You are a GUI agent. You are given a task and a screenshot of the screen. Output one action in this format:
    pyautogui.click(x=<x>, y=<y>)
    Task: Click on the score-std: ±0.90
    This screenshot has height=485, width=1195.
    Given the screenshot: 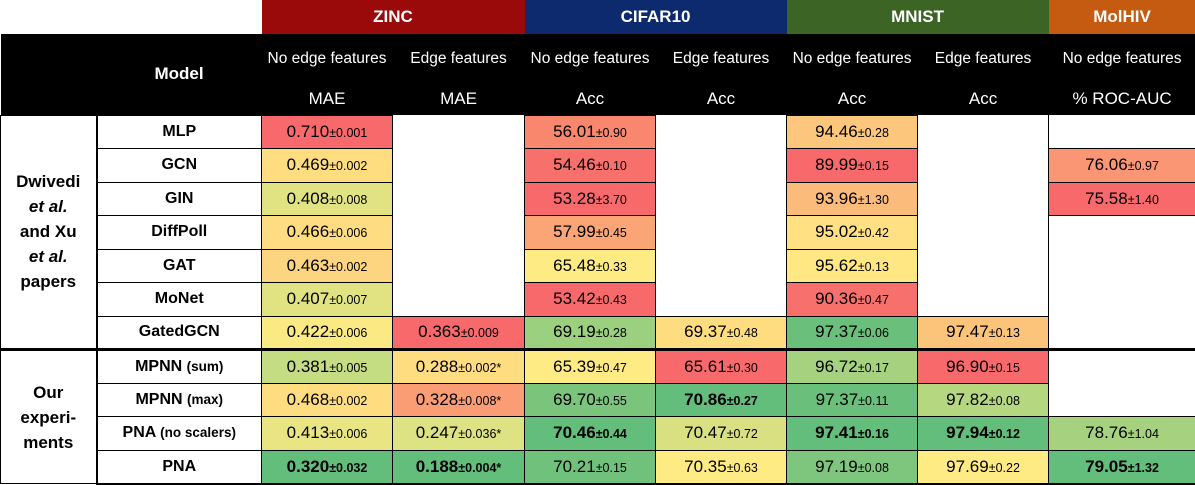 What is the action you would take?
    pyautogui.click(x=611, y=133)
    